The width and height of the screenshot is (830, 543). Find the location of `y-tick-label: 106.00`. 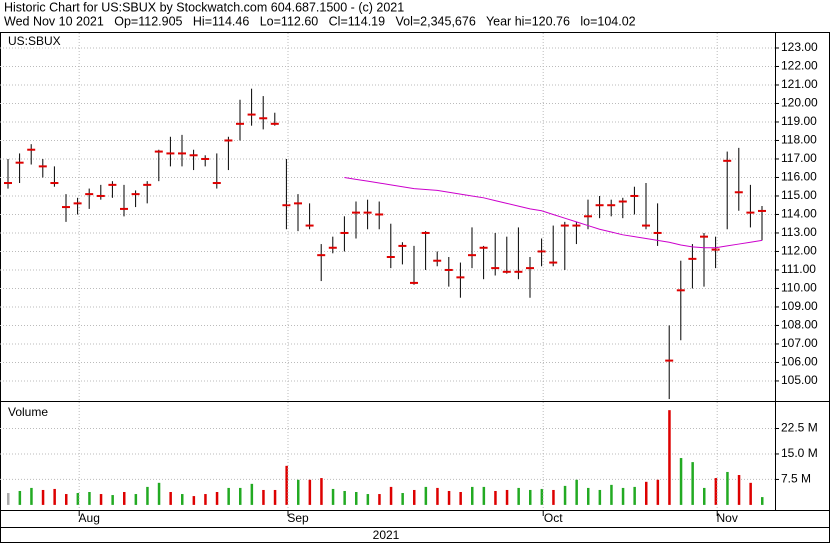

y-tick-label: 106.00 is located at coordinates (799, 362).